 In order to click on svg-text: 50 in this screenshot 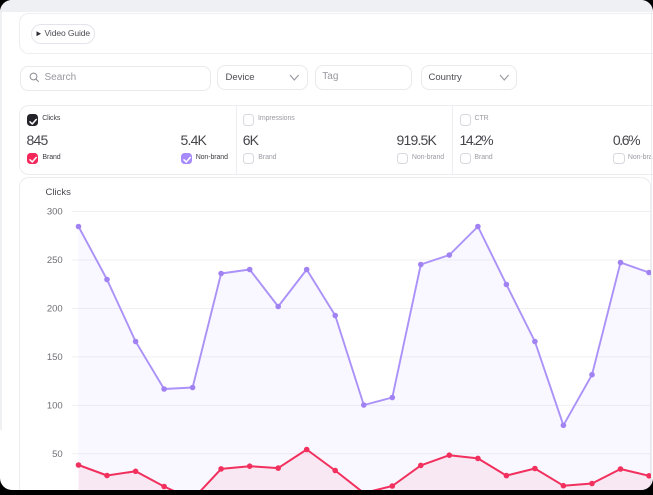, I will do `click(57, 454)`.